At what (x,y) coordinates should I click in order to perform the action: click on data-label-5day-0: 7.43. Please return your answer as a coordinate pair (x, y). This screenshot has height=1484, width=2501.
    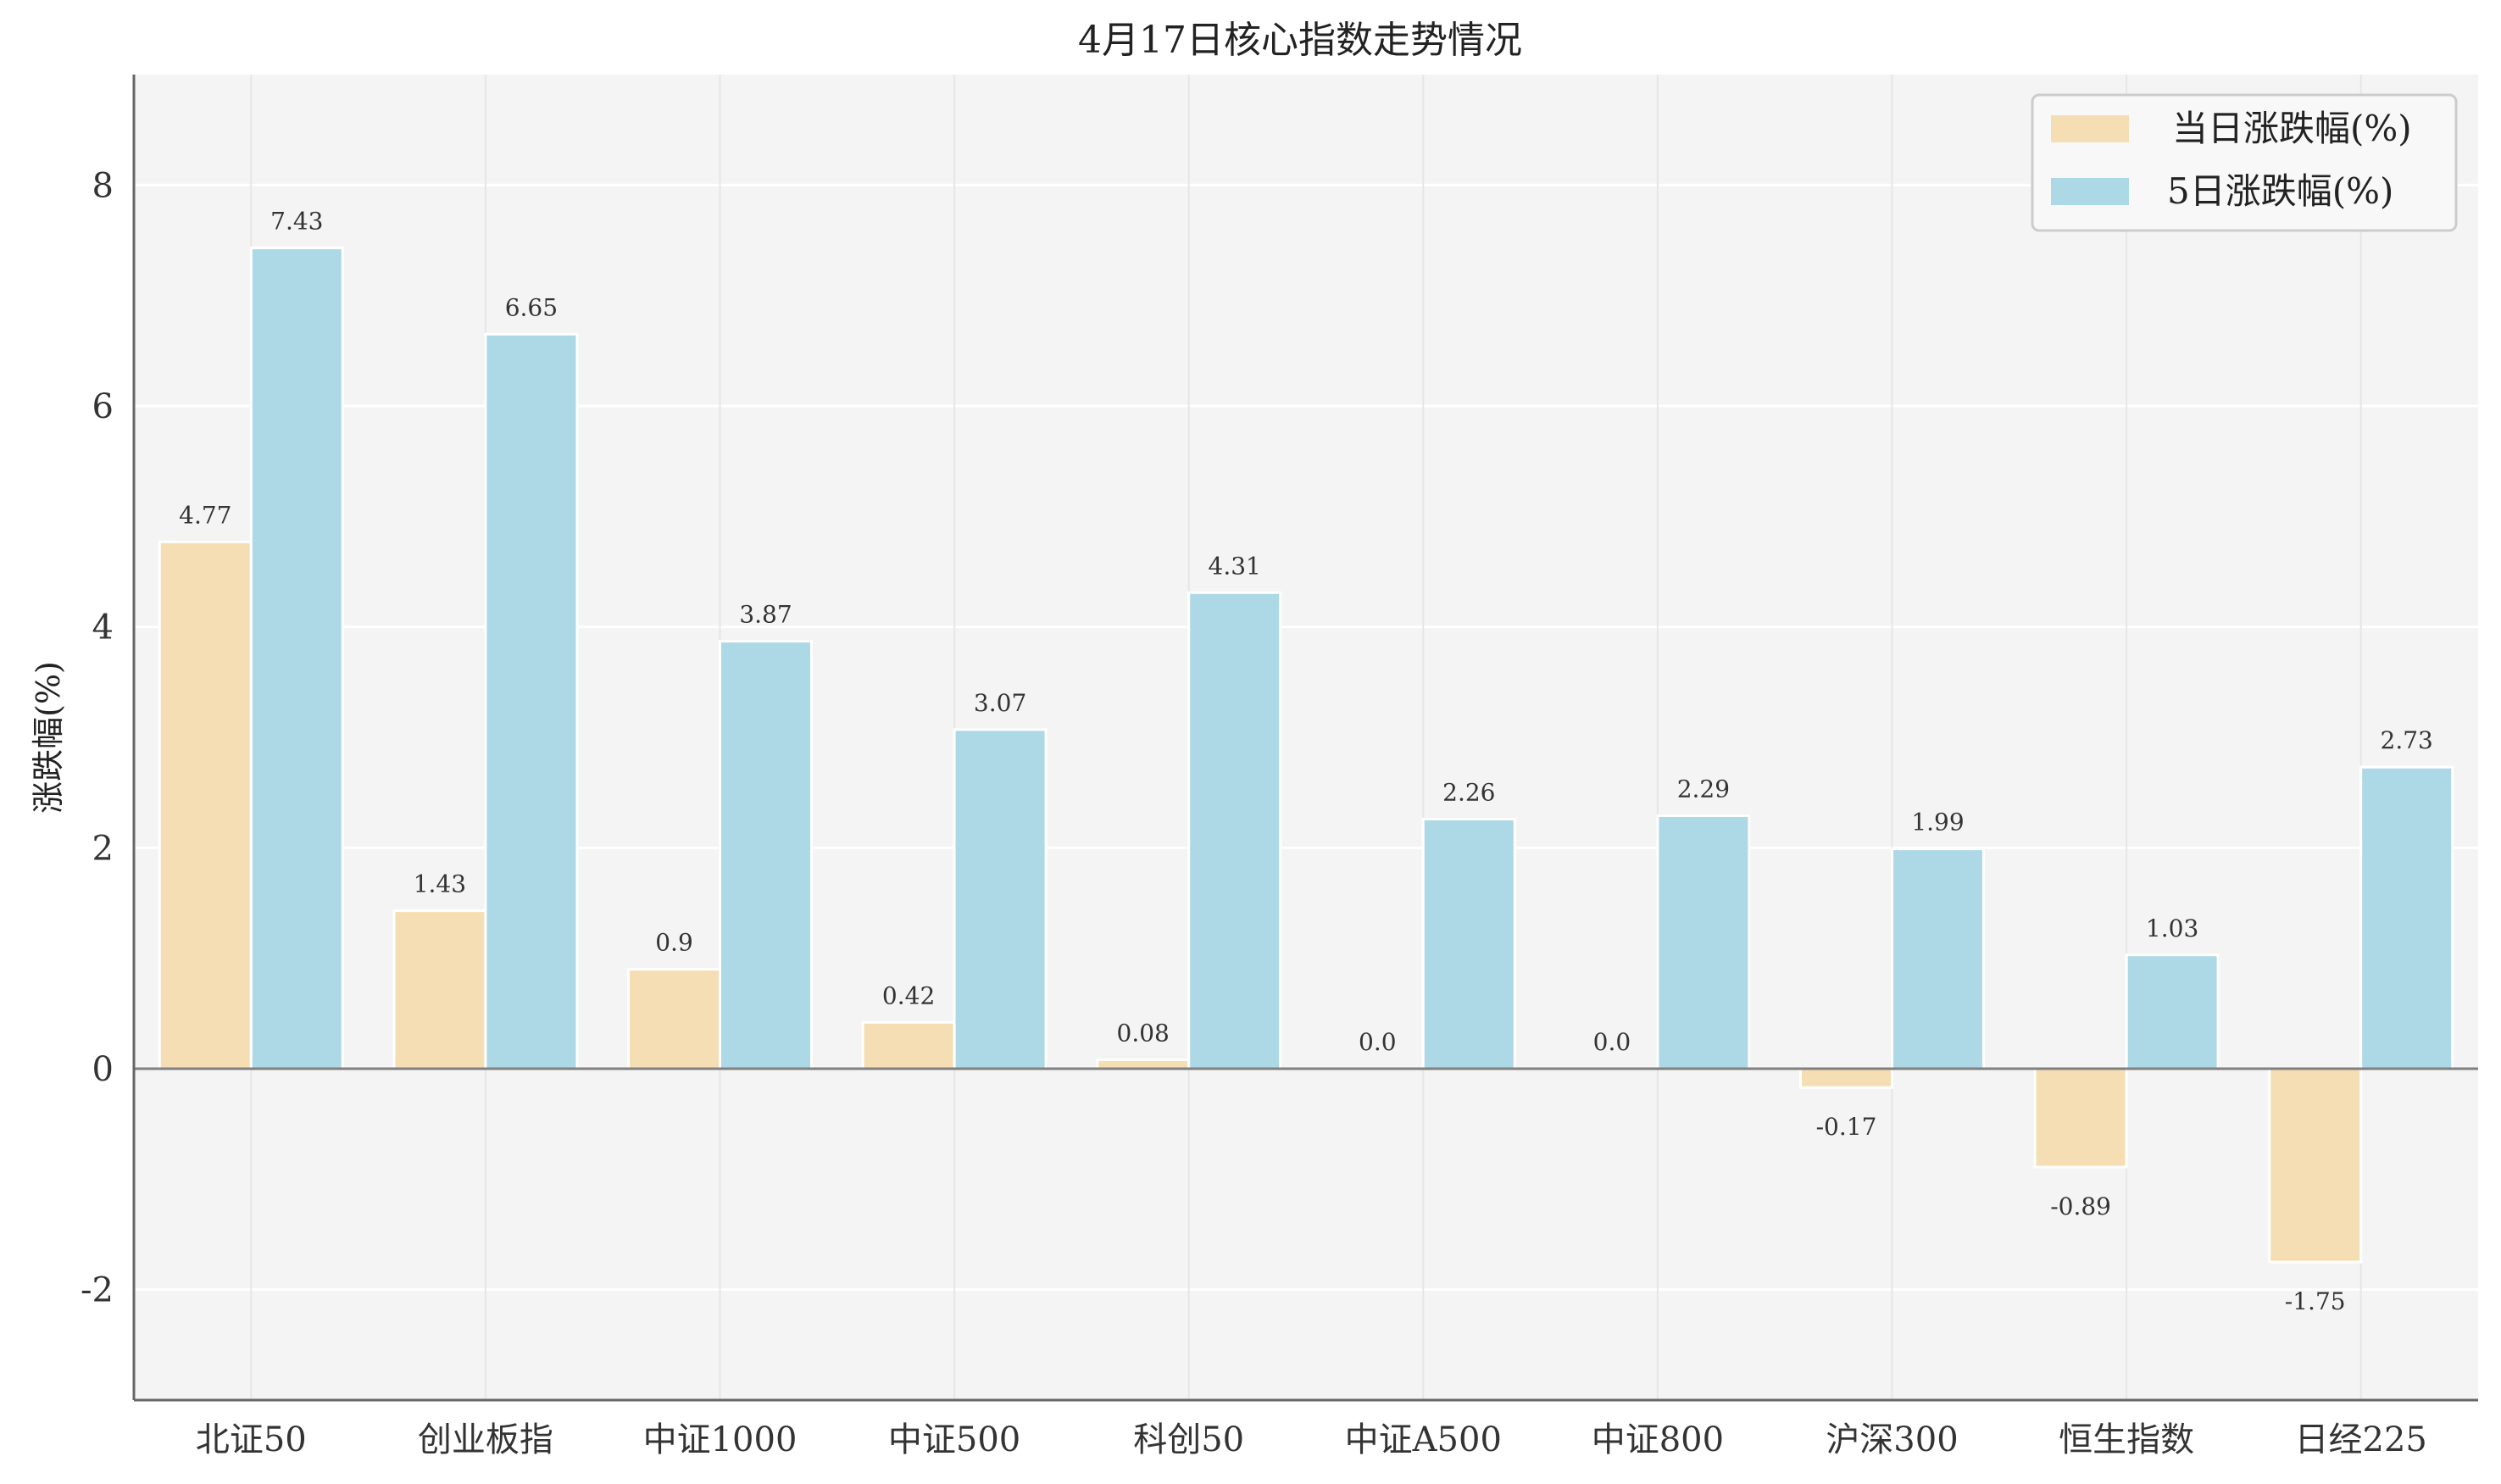
    Looking at the image, I should click on (296, 222).